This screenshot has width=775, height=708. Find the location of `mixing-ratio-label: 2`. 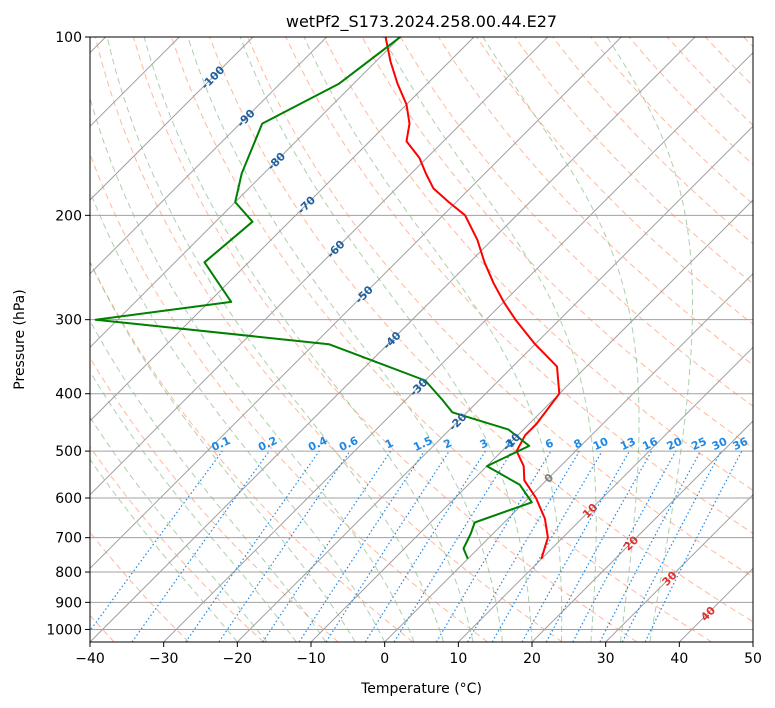

mixing-ratio-label: 2 is located at coordinates (448, 443).